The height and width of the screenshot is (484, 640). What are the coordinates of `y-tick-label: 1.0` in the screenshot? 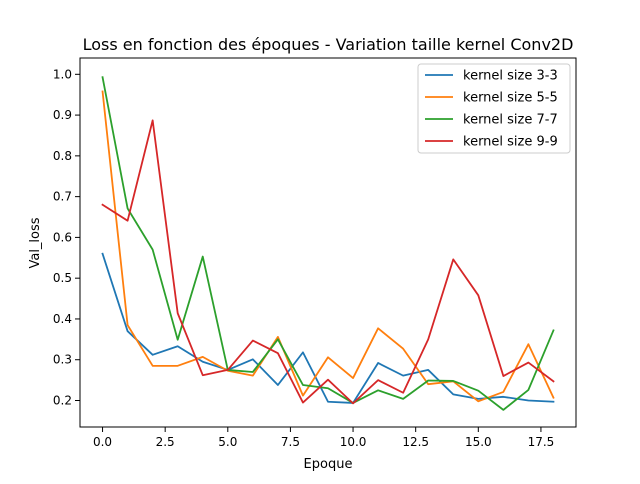 It's located at (62, 74).